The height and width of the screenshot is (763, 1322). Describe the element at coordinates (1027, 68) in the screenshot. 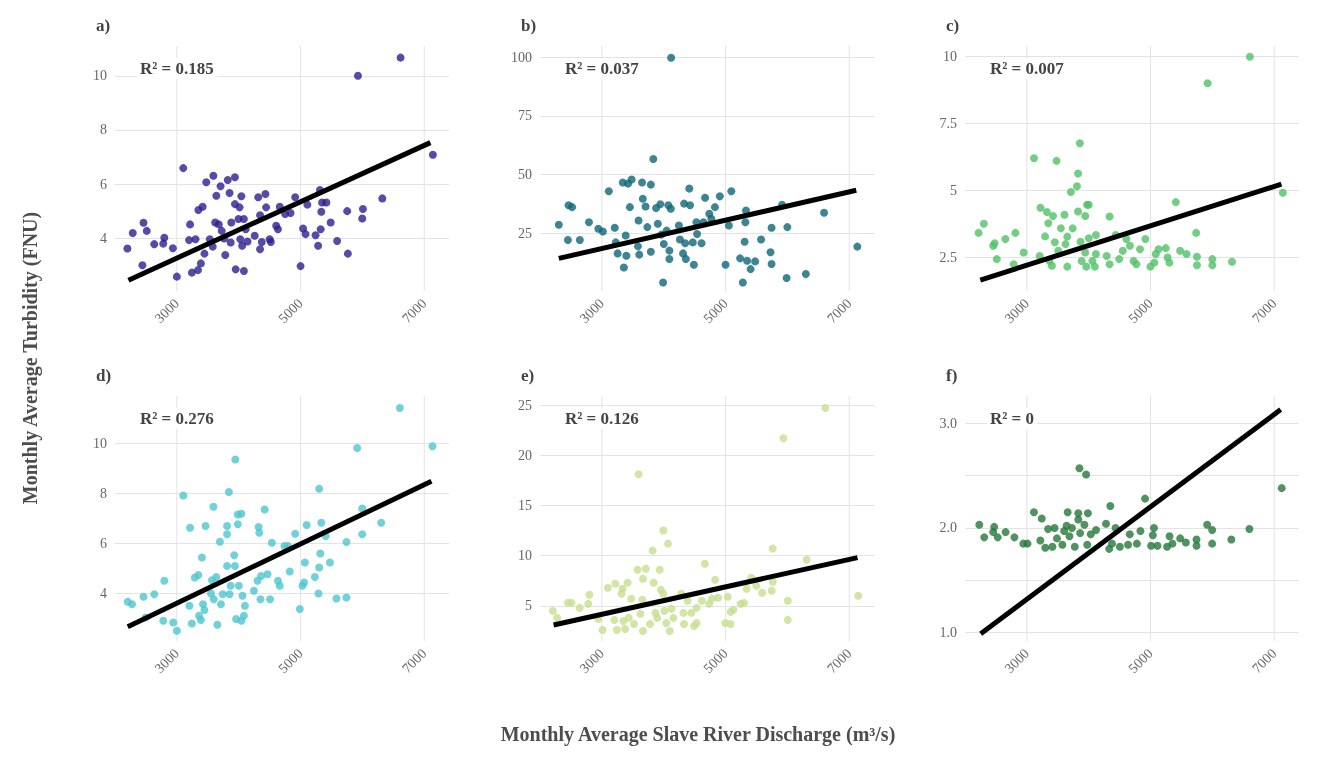

I see `annotation: R² = 0.007` at that location.